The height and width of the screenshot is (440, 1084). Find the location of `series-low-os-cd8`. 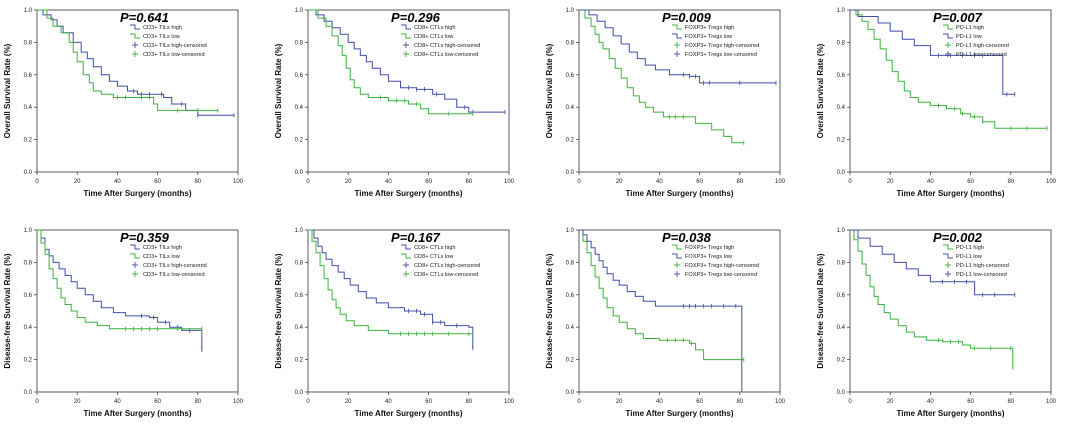

series-low-os-cd8 is located at coordinates (391, 62).